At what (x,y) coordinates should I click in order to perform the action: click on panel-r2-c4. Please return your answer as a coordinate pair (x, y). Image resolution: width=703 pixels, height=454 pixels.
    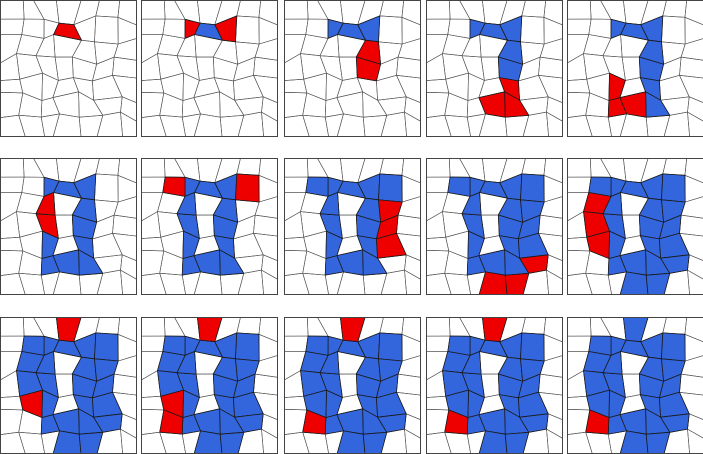
    Looking at the image, I should click on (494, 226).